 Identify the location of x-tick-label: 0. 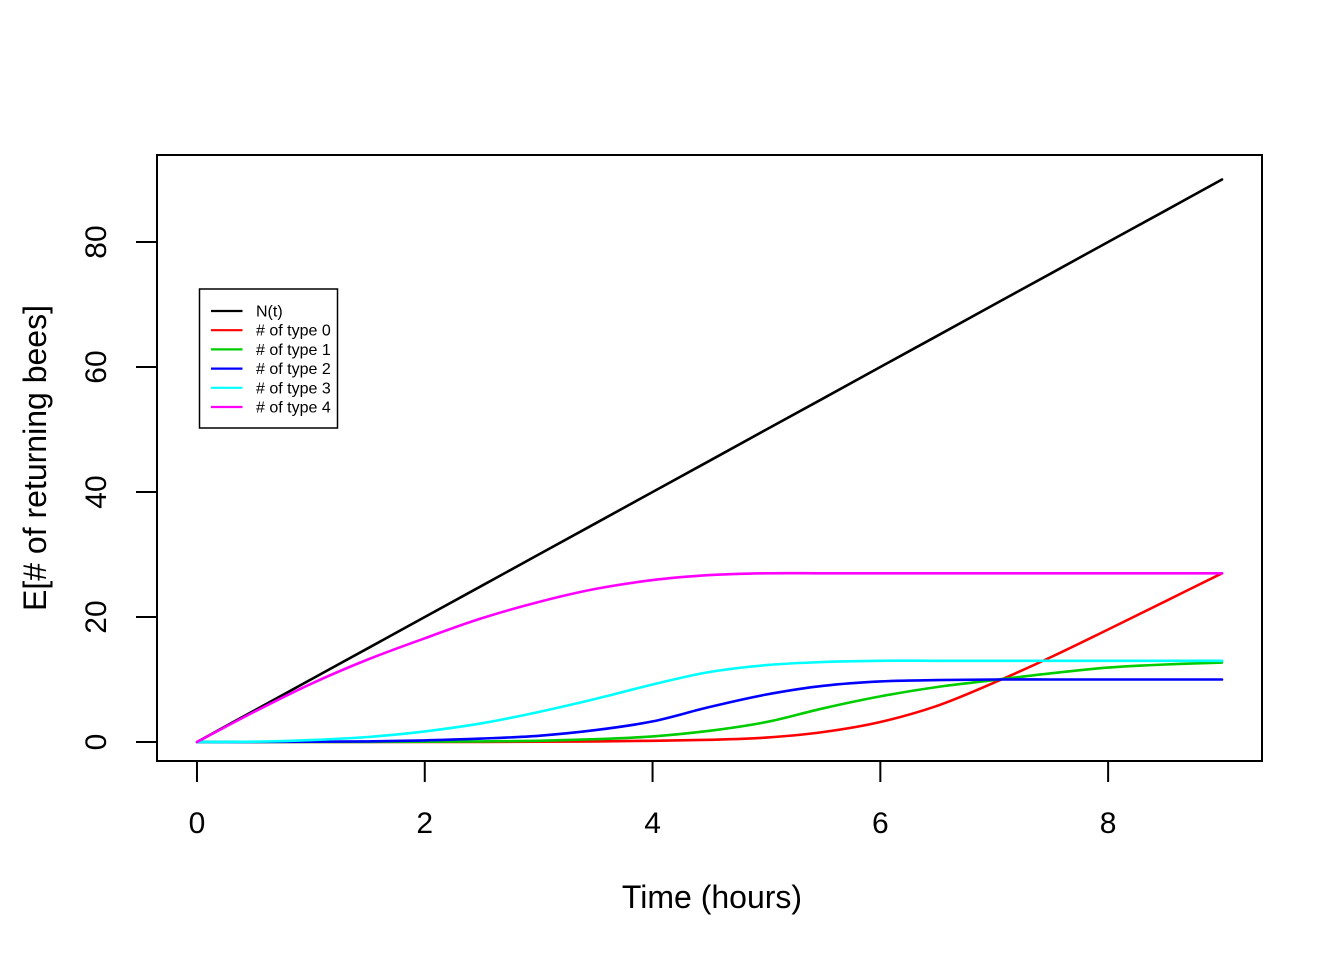
(197, 823).